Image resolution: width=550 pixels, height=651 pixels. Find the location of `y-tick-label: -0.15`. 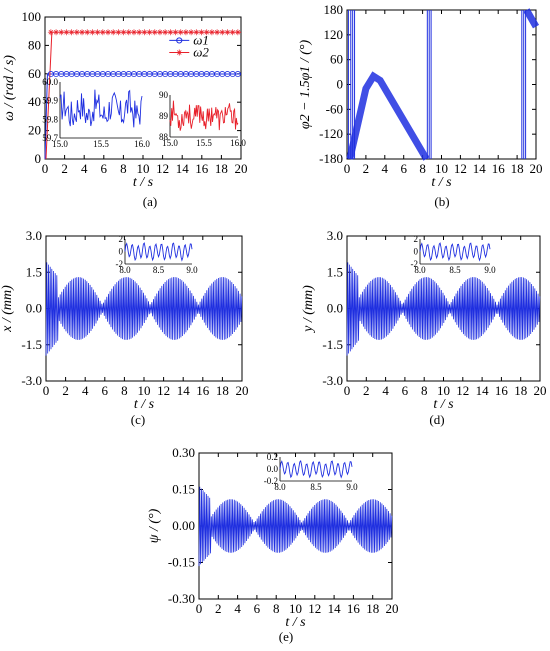

y-tick-label: -0.15 is located at coordinates (181, 562).